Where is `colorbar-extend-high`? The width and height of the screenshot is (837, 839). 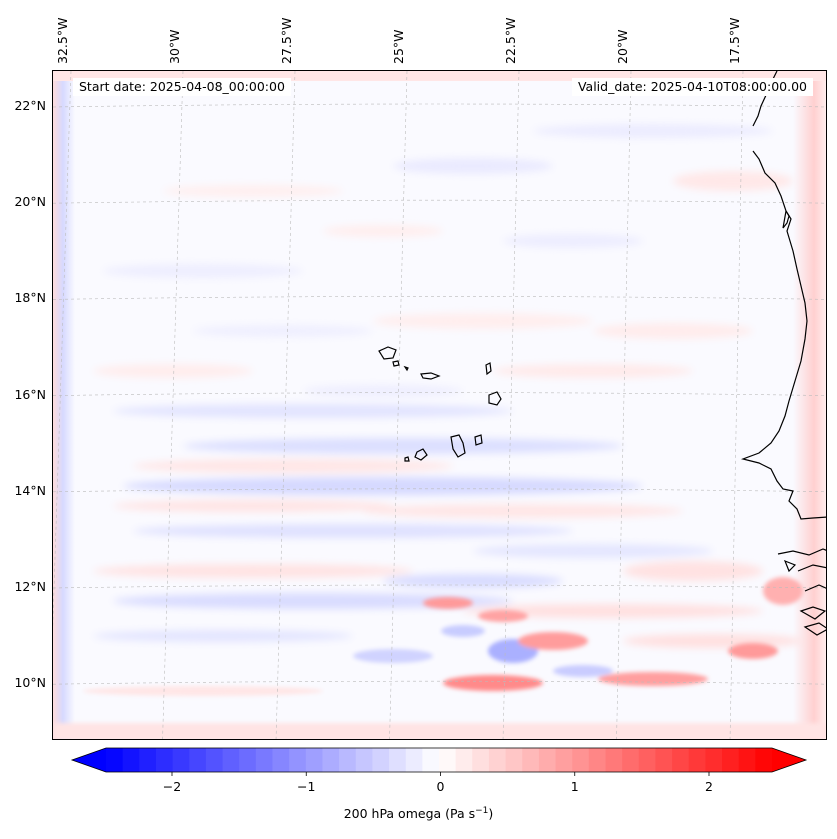 colorbar-extend-high is located at coordinates (789, 760).